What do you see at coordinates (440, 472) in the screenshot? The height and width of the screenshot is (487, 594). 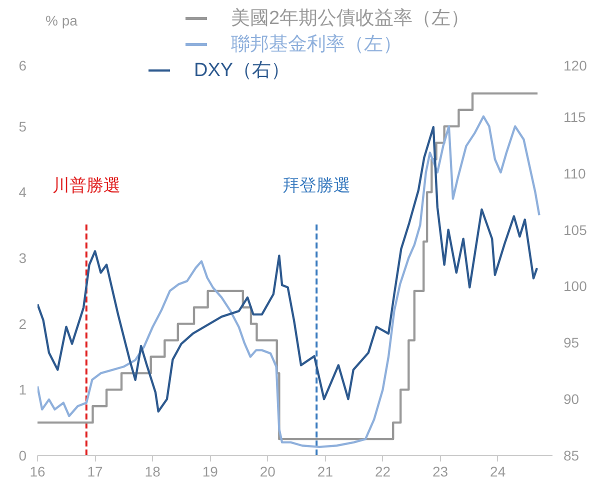 I see `x-tick-label: 23` at bounding box center [440, 472].